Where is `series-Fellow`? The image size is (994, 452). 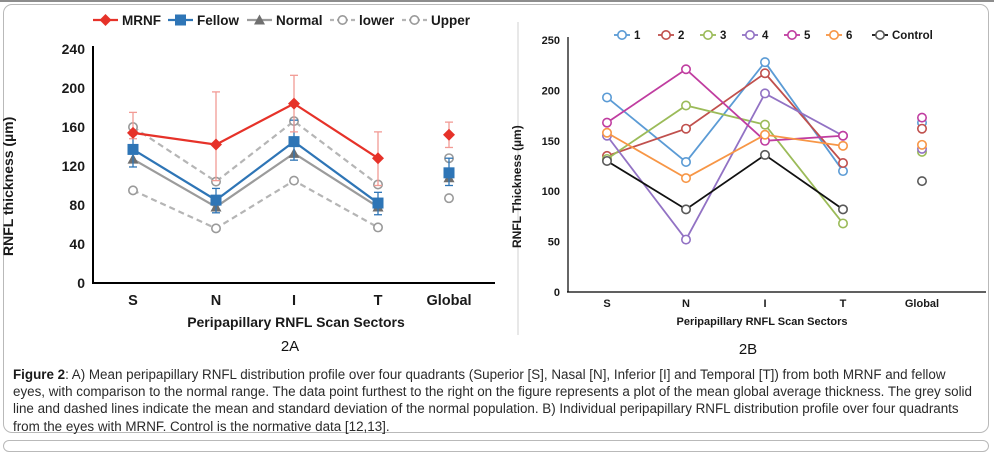 series-Fellow is located at coordinates (291, 167).